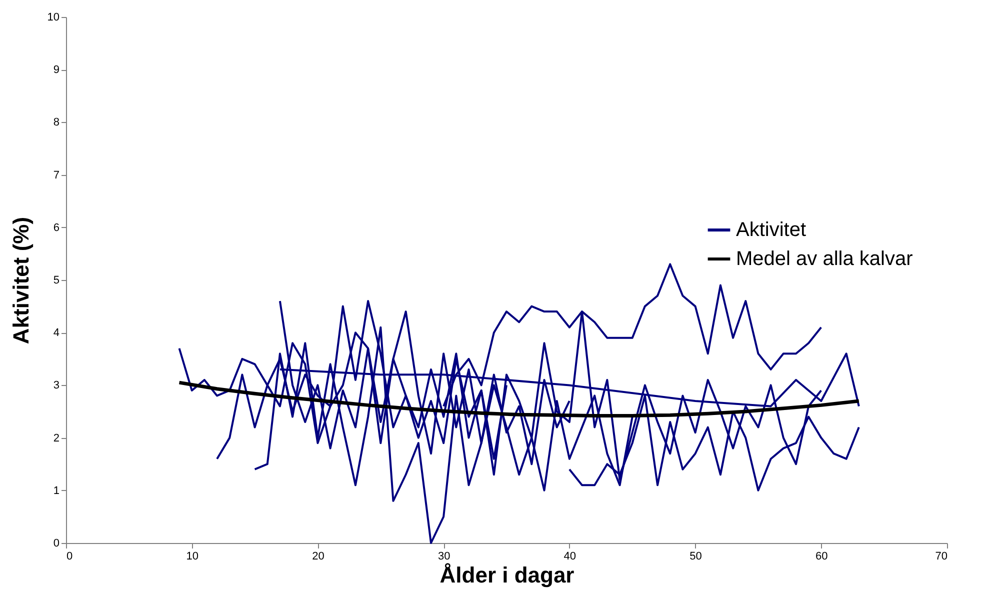 This screenshot has width=984, height=602. What do you see at coordinates (56, 122) in the screenshot?
I see `y-tick-label: 8` at bounding box center [56, 122].